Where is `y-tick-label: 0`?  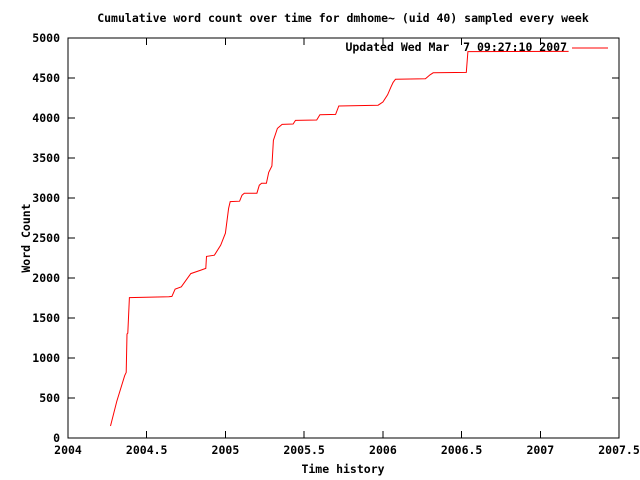
y-tick-label: 0 is located at coordinates (56, 438).